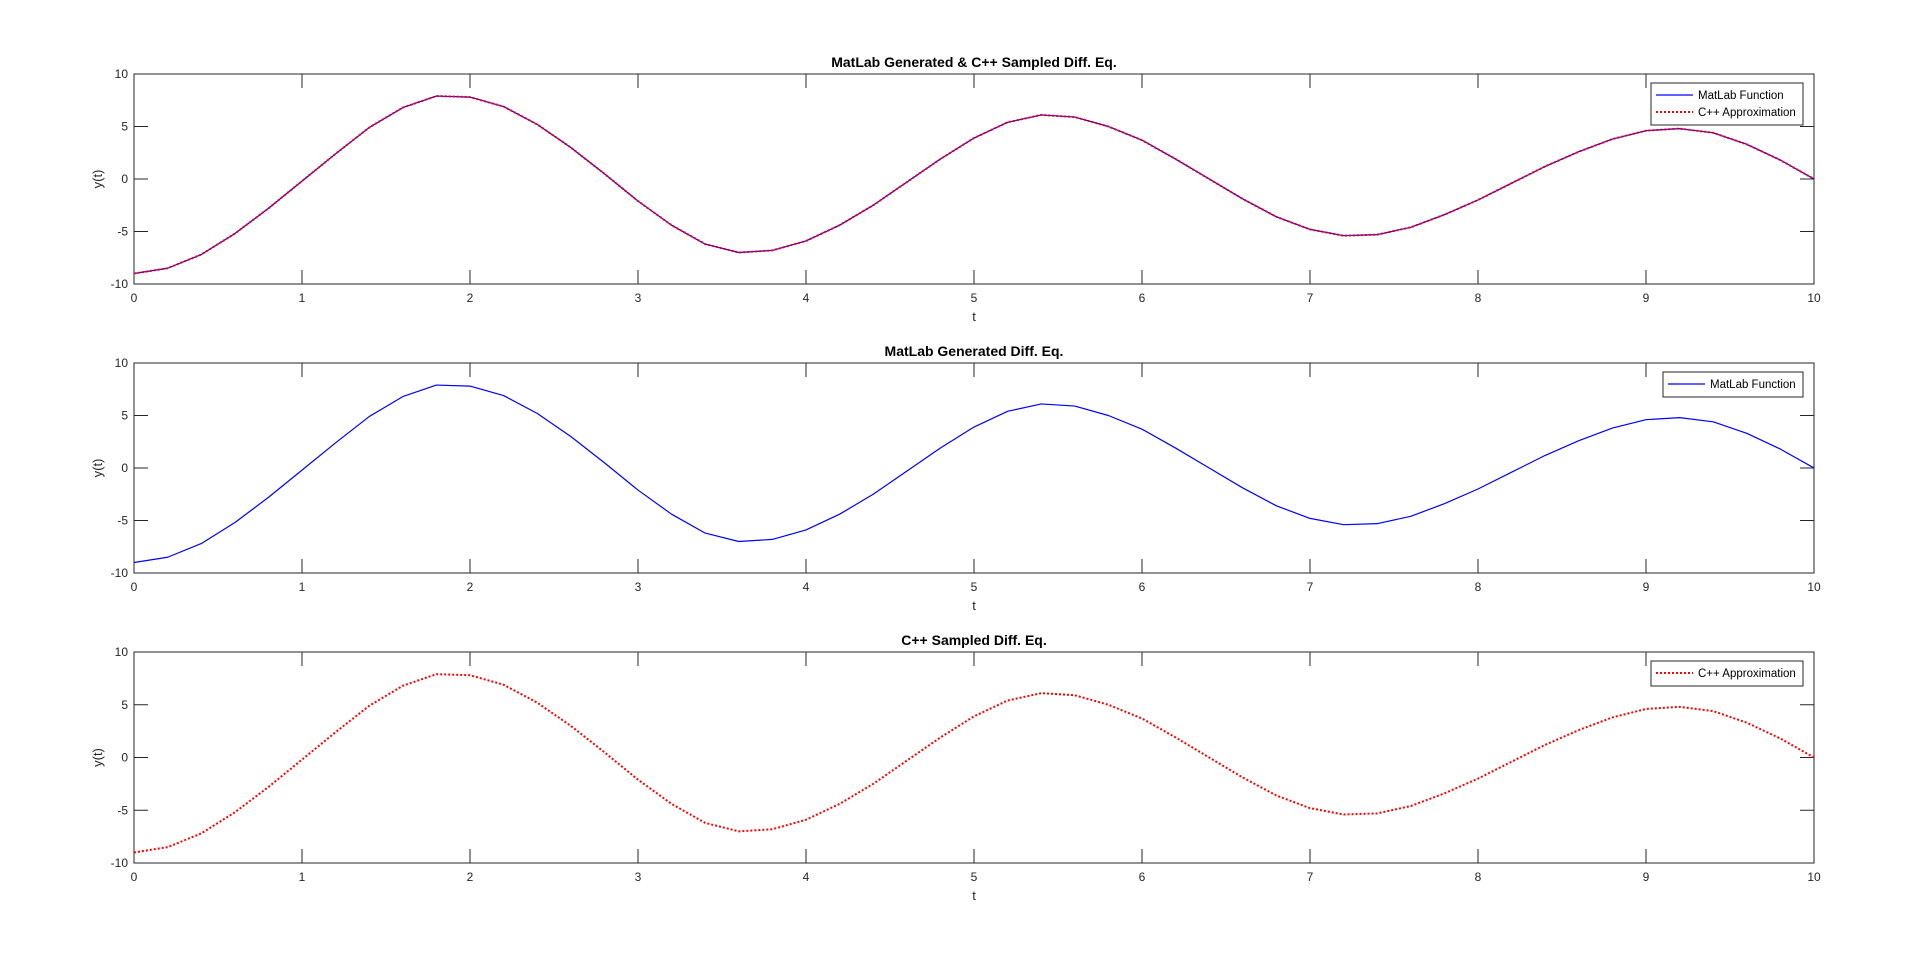 Image resolution: width=1920 pixels, height=955 pixels. I want to click on legend: MatLab Function C++ Approximation, so click(1727, 104).